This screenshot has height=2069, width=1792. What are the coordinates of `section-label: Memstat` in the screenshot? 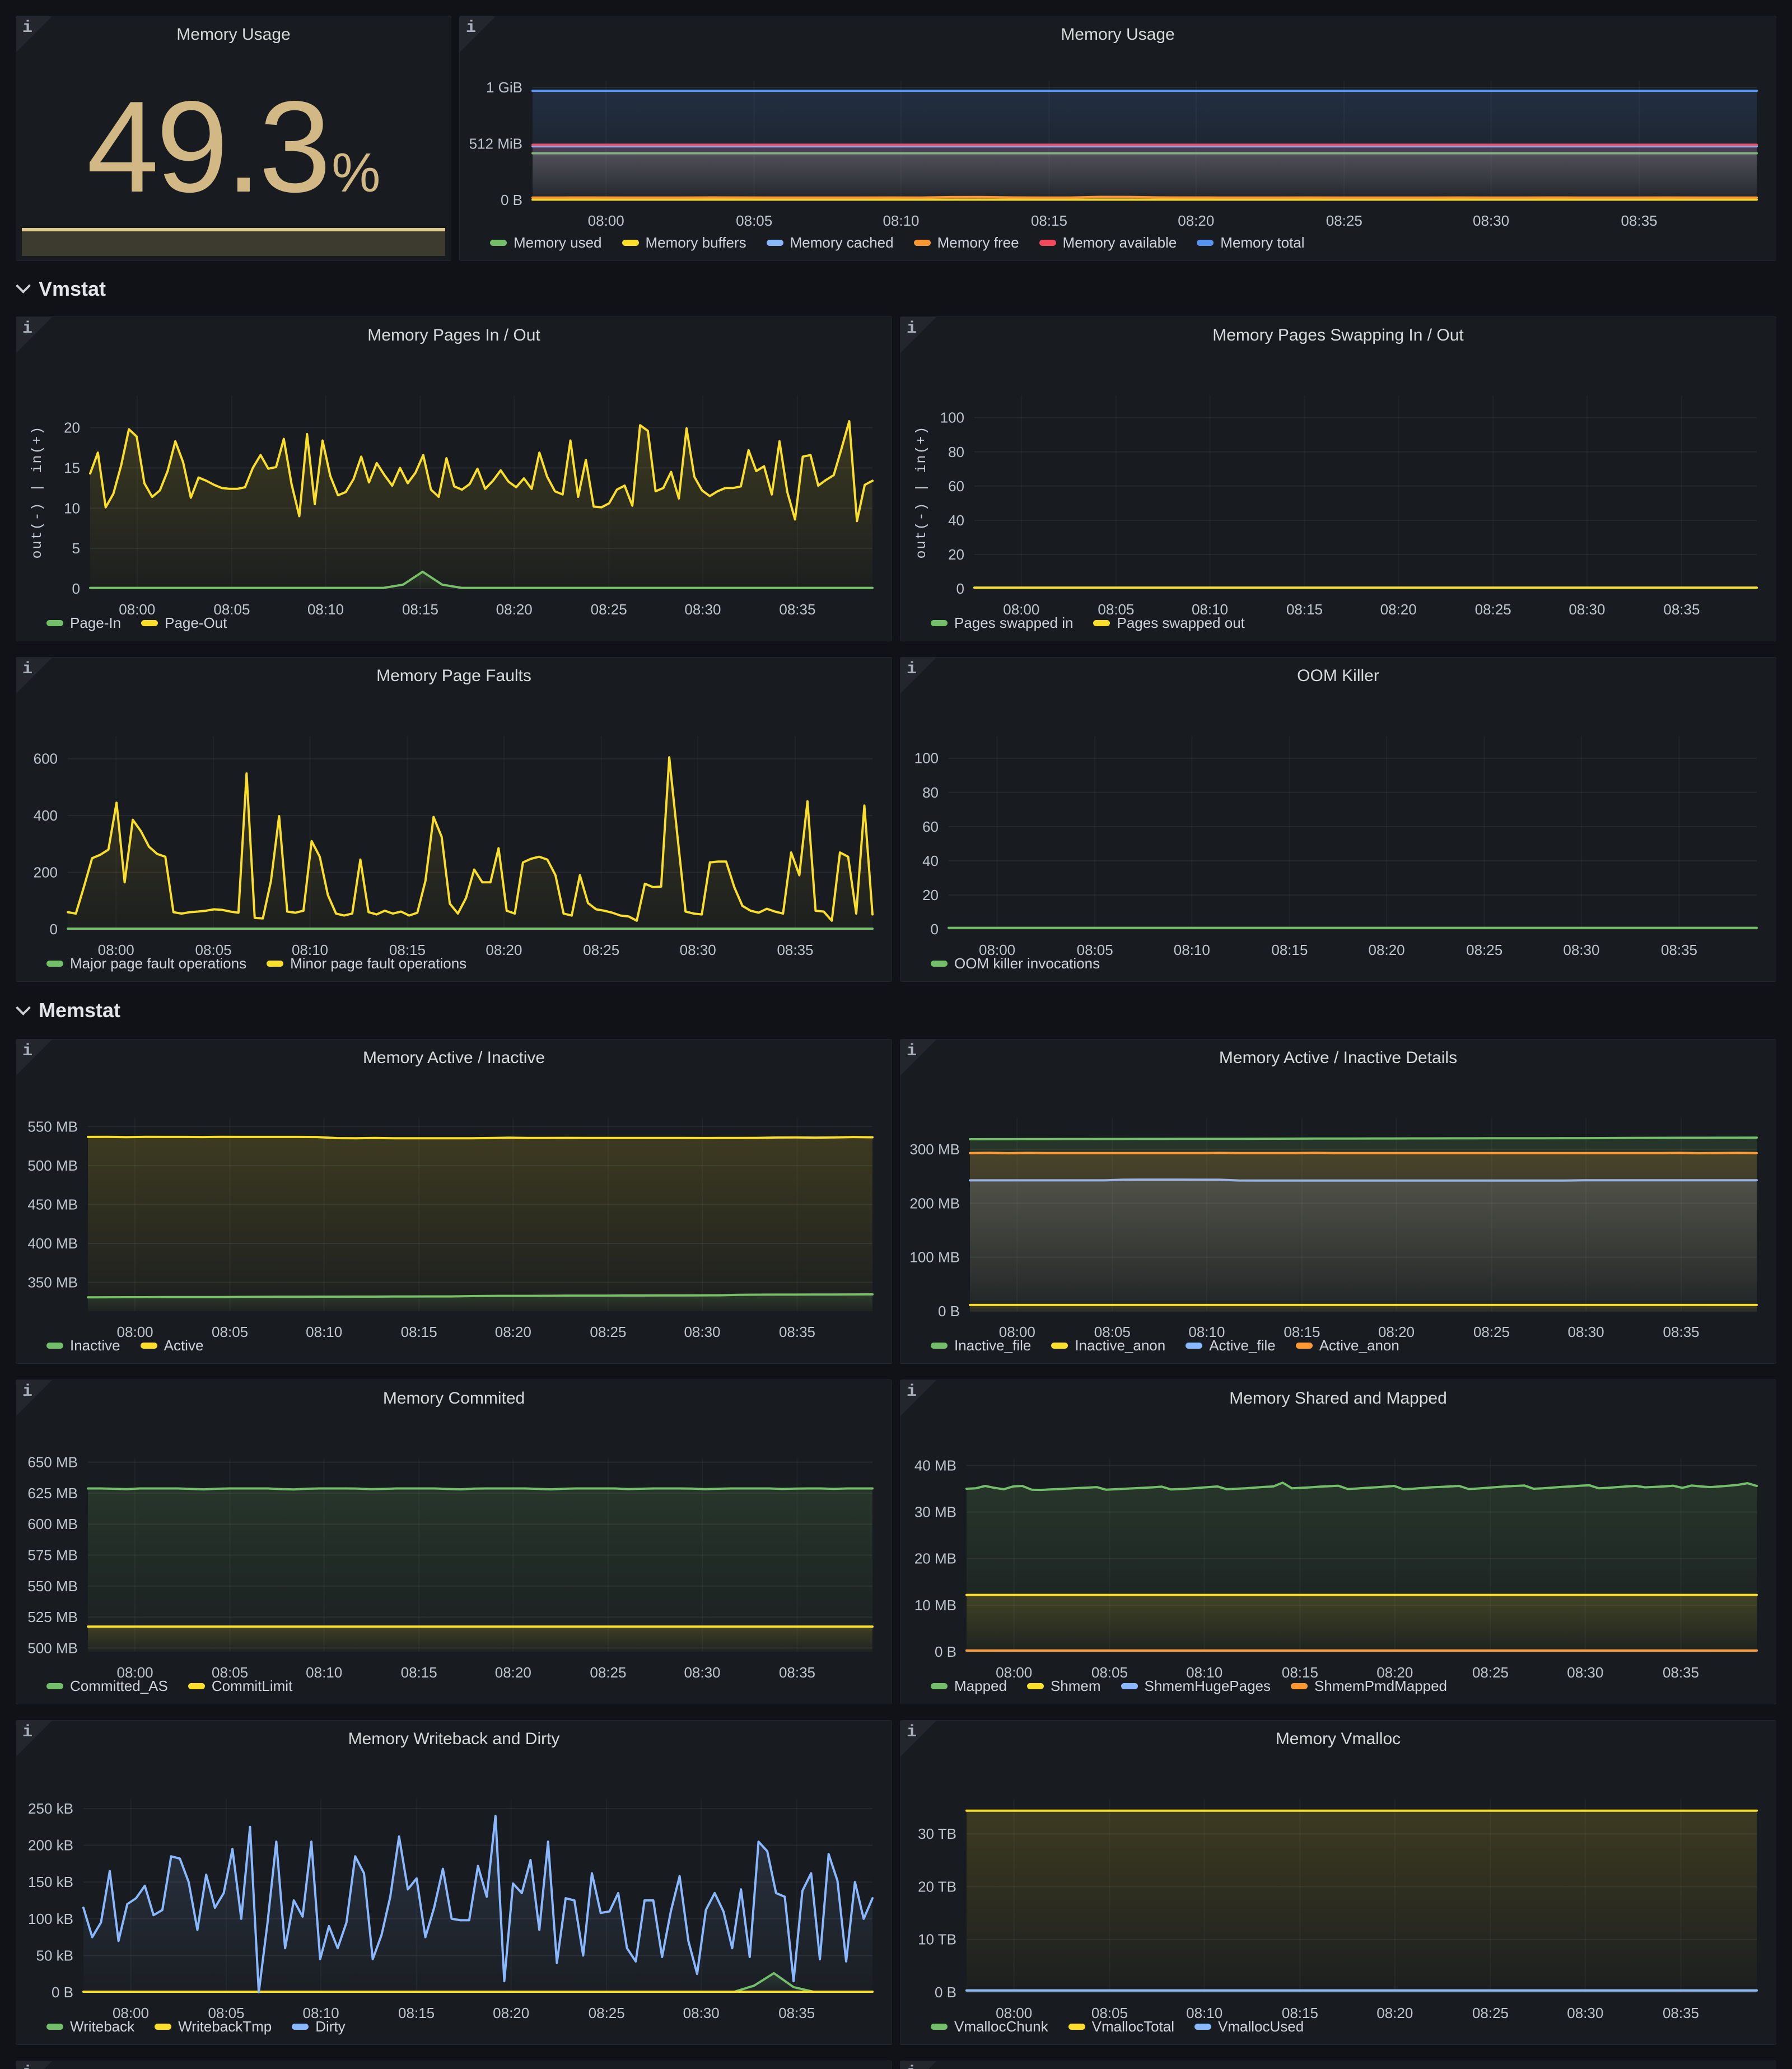 It's located at (80, 1011).